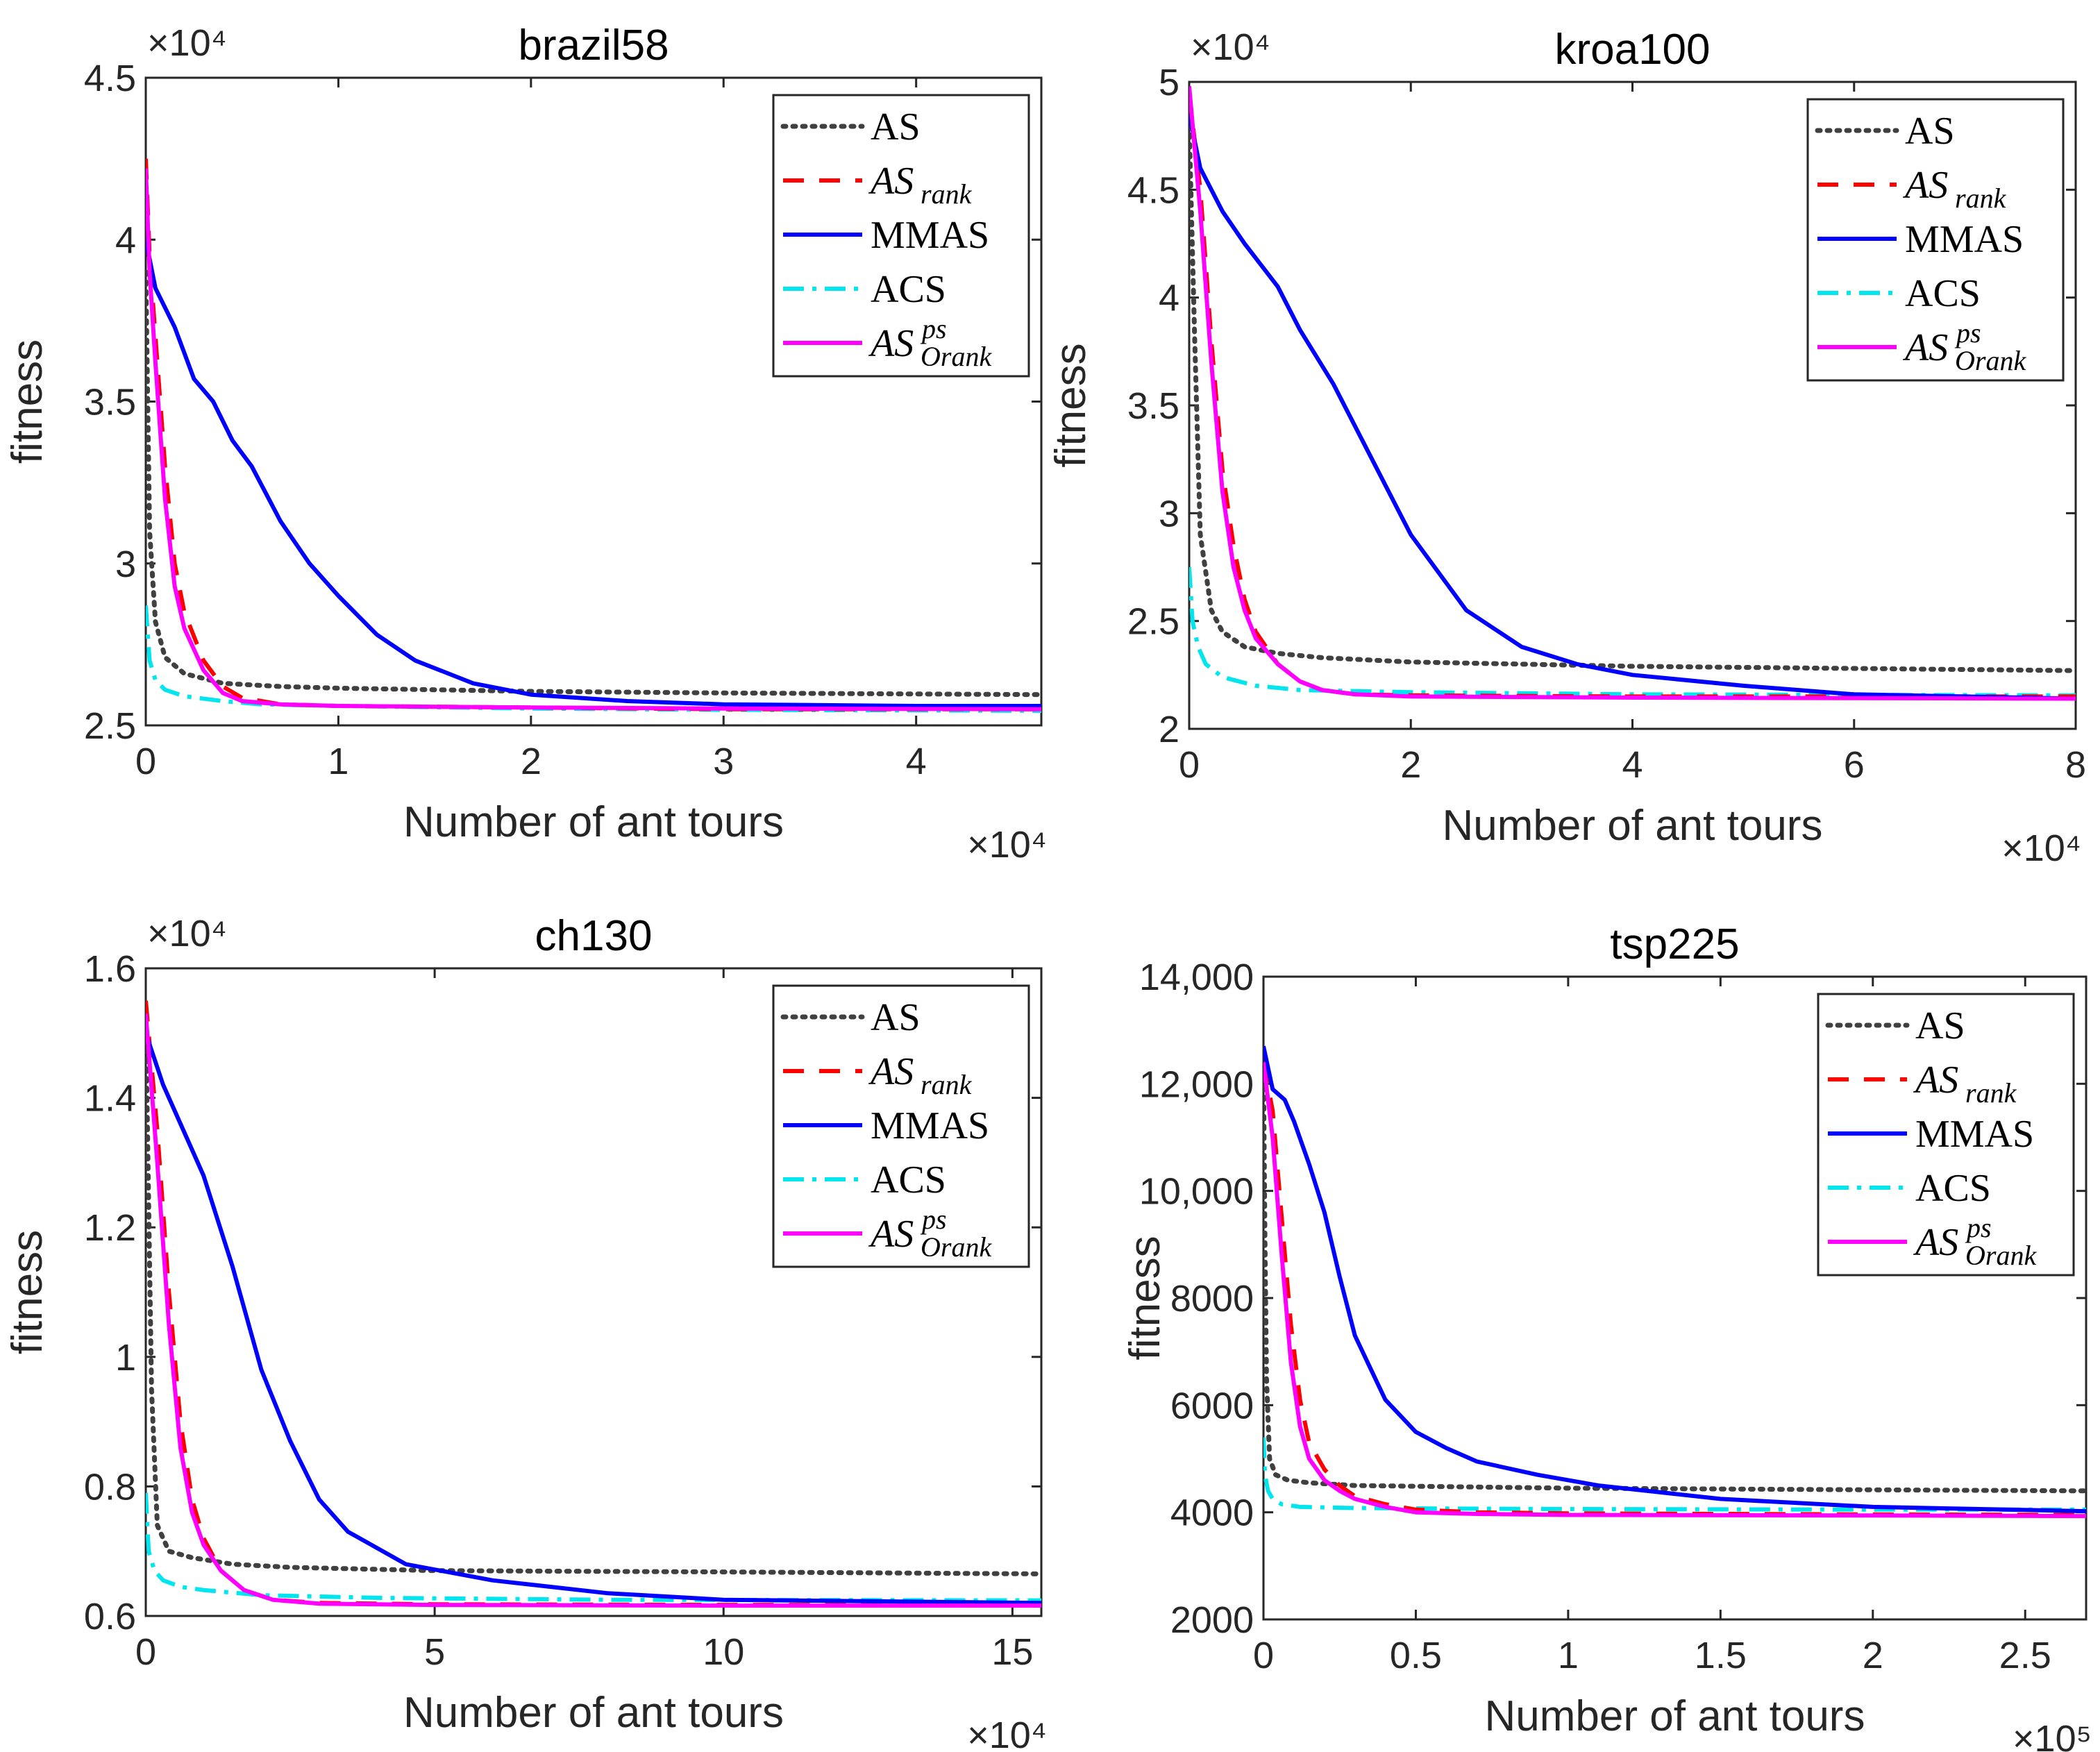 The image size is (2100, 1752). What do you see at coordinates (2052, 1735) in the screenshot?
I see `x-exponent-label: ×10⁵` at bounding box center [2052, 1735].